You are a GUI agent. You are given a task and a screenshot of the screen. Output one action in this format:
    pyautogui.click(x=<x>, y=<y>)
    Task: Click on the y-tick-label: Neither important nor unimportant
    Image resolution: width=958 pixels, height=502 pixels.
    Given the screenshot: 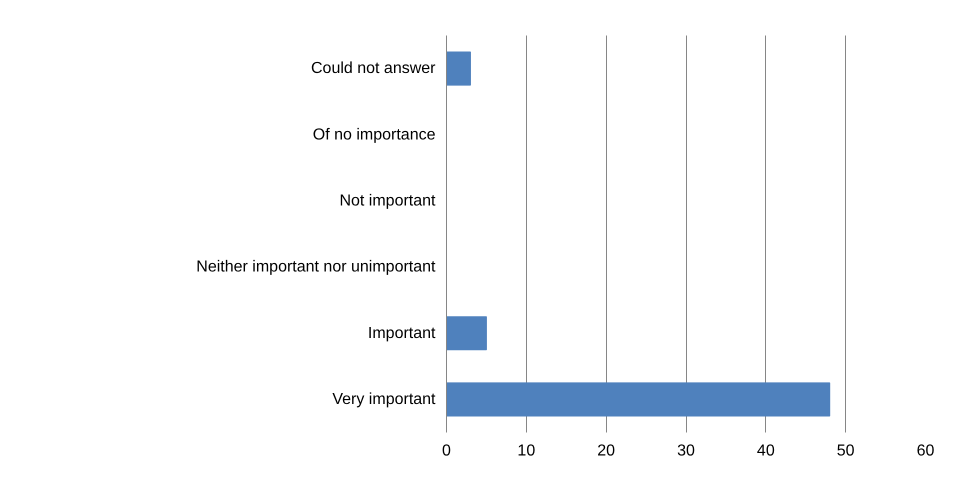 What is the action you would take?
    pyautogui.click(x=316, y=267)
    